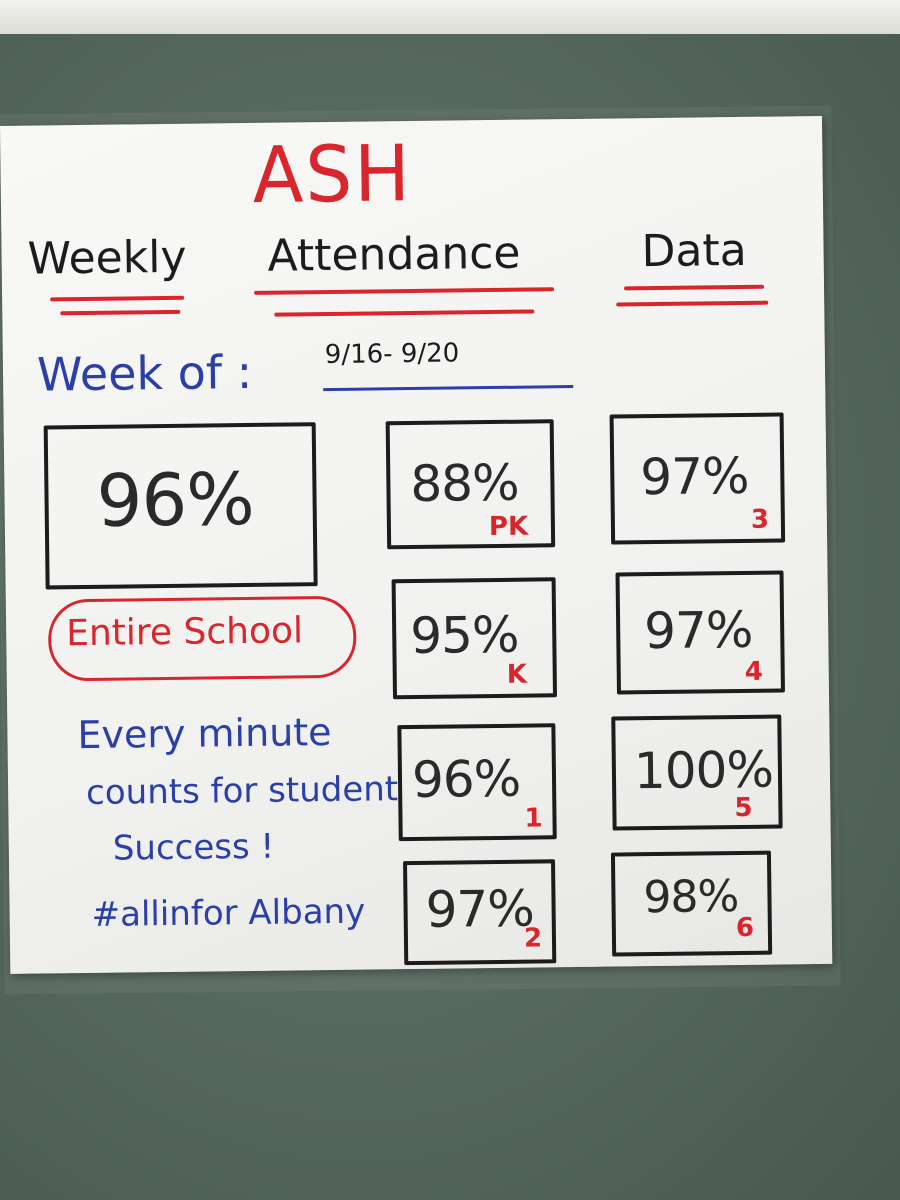  Describe the element at coordinates (450, 17) in the screenshot. I see `ceiling-trim` at that location.